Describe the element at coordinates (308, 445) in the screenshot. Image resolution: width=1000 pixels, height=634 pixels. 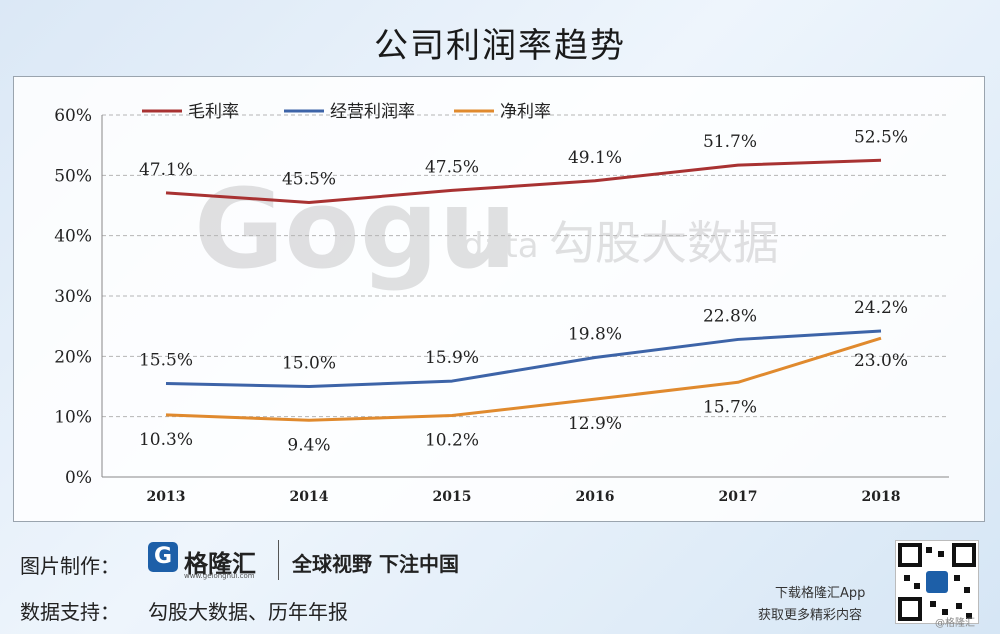
I see `data-label: 9.4%` at that location.